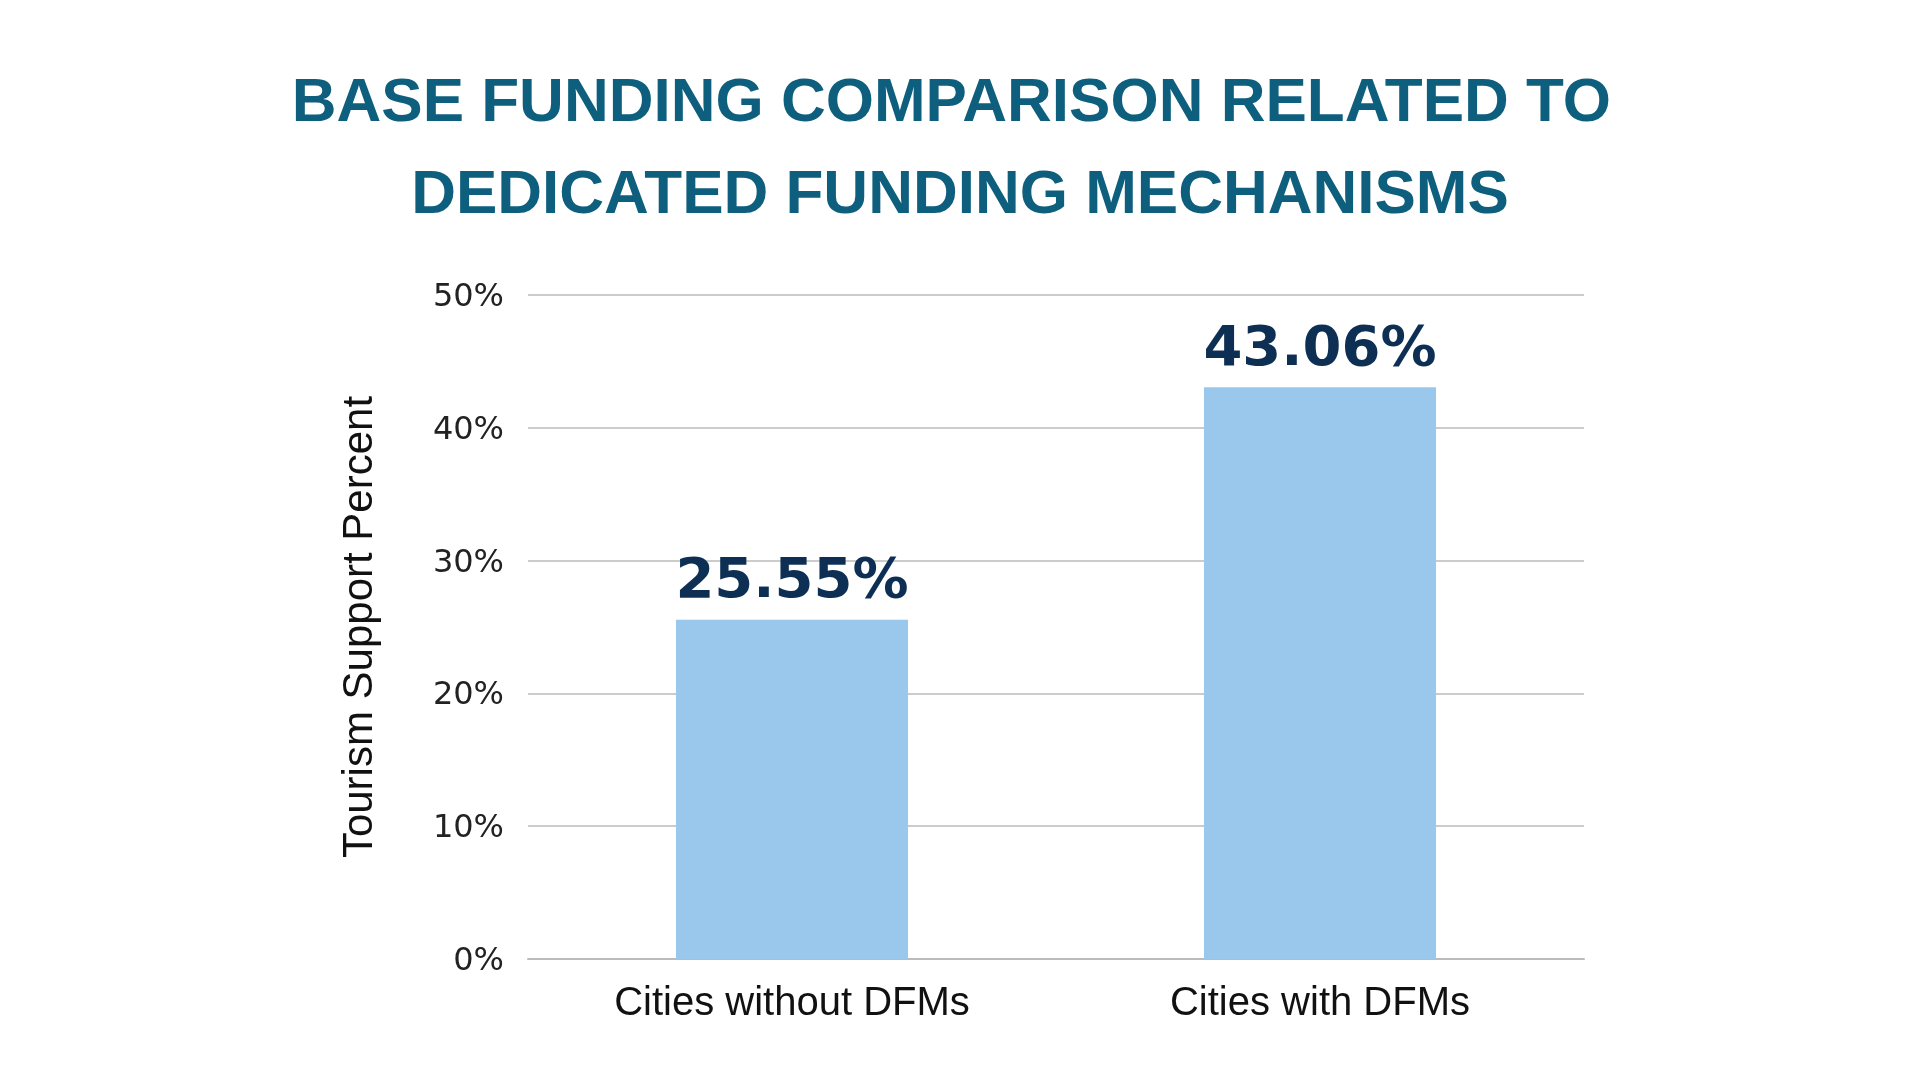 The height and width of the screenshot is (1080, 1920). I want to click on y-tick-label: 40%, so click(468, 427).